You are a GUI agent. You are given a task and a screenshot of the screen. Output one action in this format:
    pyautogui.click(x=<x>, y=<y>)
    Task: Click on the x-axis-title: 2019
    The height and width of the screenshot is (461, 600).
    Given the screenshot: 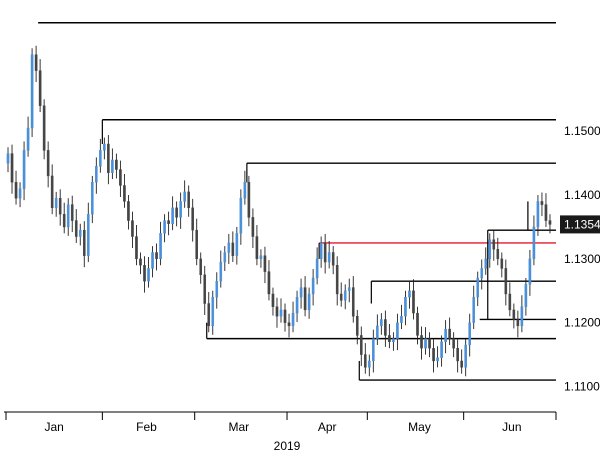 What is the action you would take?
    pyautogui.click(x=287, y=446)
    